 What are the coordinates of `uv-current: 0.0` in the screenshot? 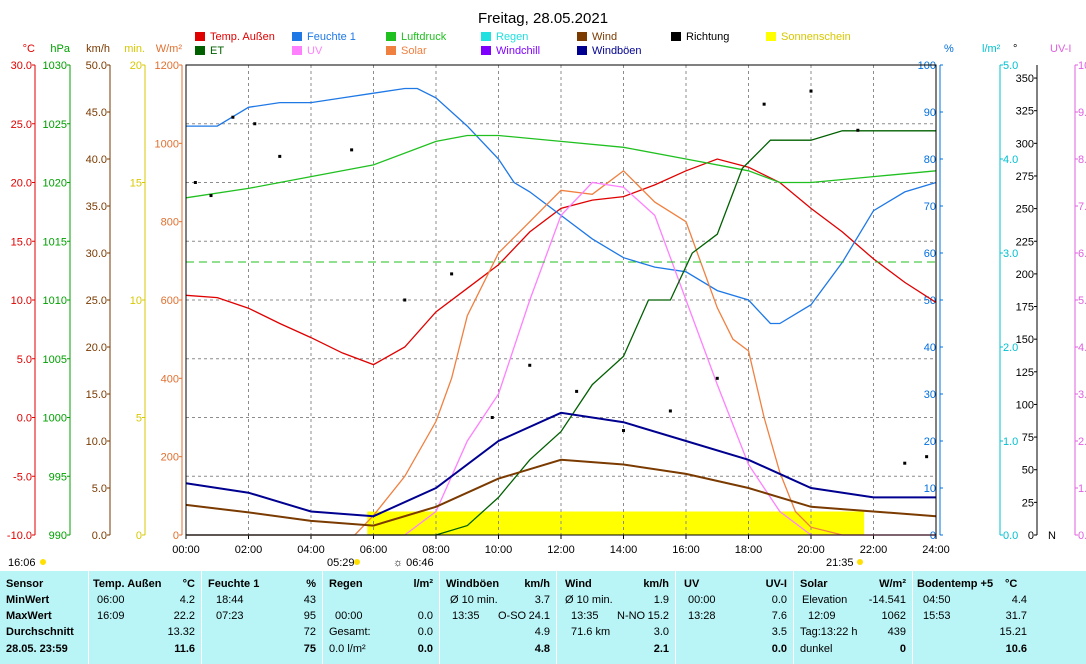 It's located at (779, 649).